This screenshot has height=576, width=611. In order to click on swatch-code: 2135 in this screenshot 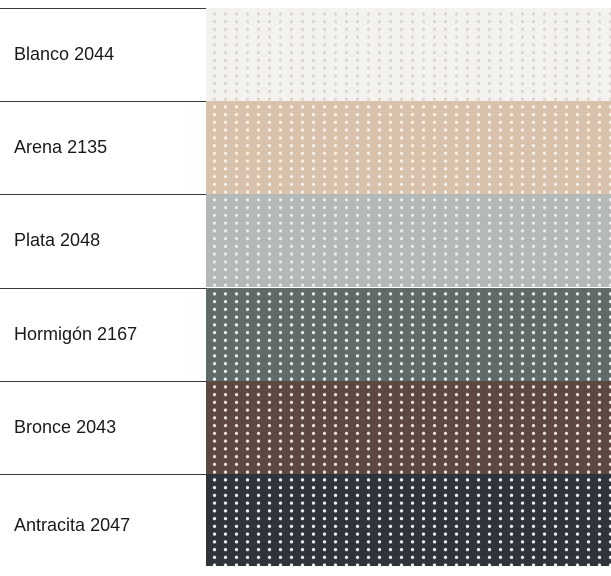, I will do `click(87, 147)`.